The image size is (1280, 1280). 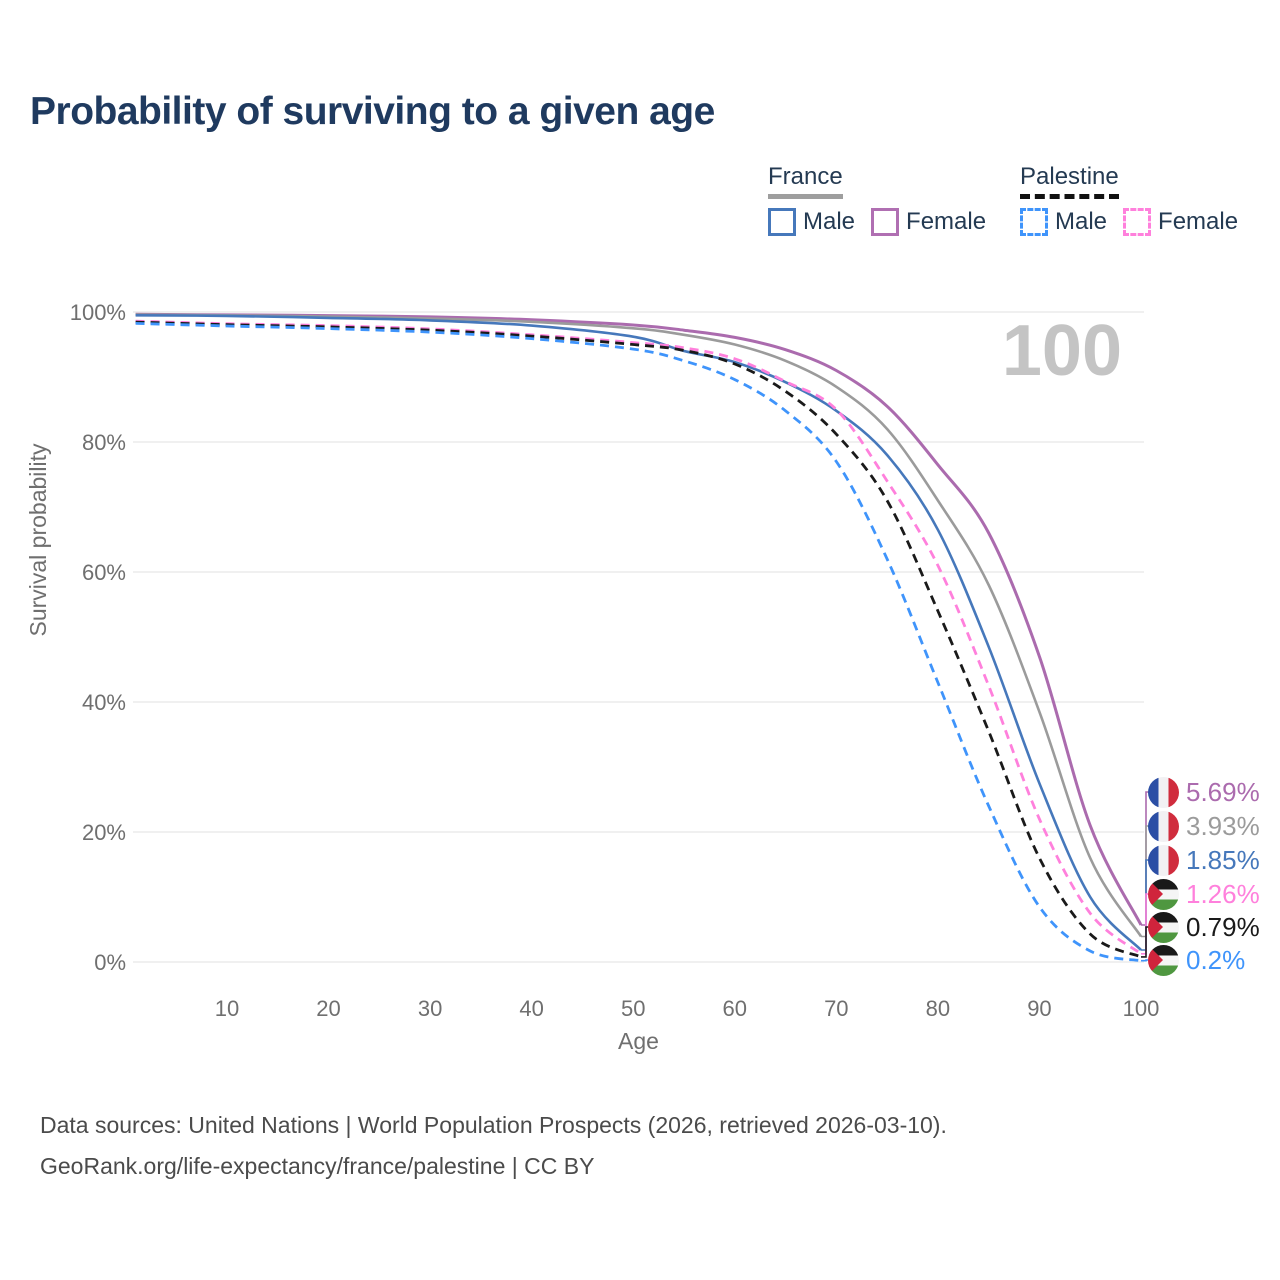 I want to click on end-label-value: 0.79%, so click(x=1223, y=926).